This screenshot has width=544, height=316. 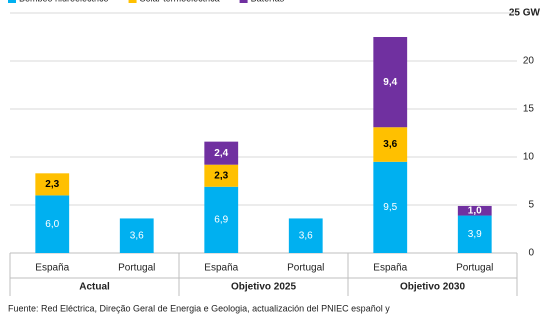 What do you see at coordinates (529, 109) in the screenshot?
I see `y-tick-label: 15` at bounding box center [529, 109].